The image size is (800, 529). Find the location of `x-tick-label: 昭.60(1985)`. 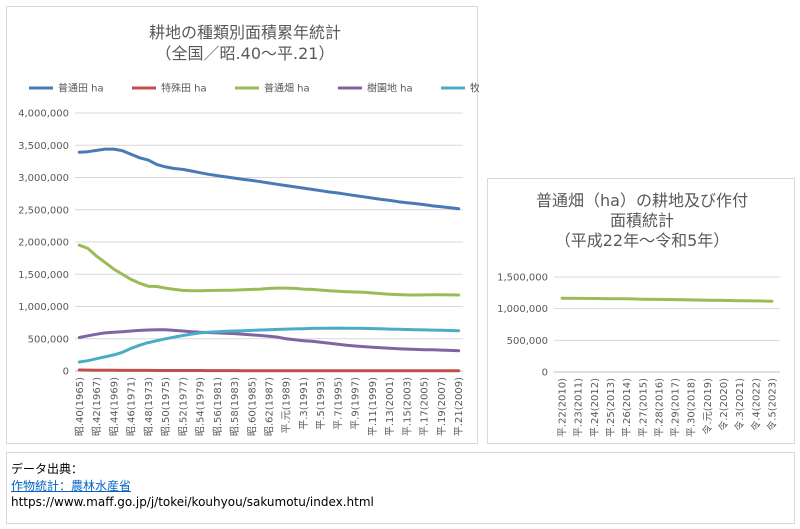

x-tick-label: 昭.60(1985) is located at coordinates (252, 406).